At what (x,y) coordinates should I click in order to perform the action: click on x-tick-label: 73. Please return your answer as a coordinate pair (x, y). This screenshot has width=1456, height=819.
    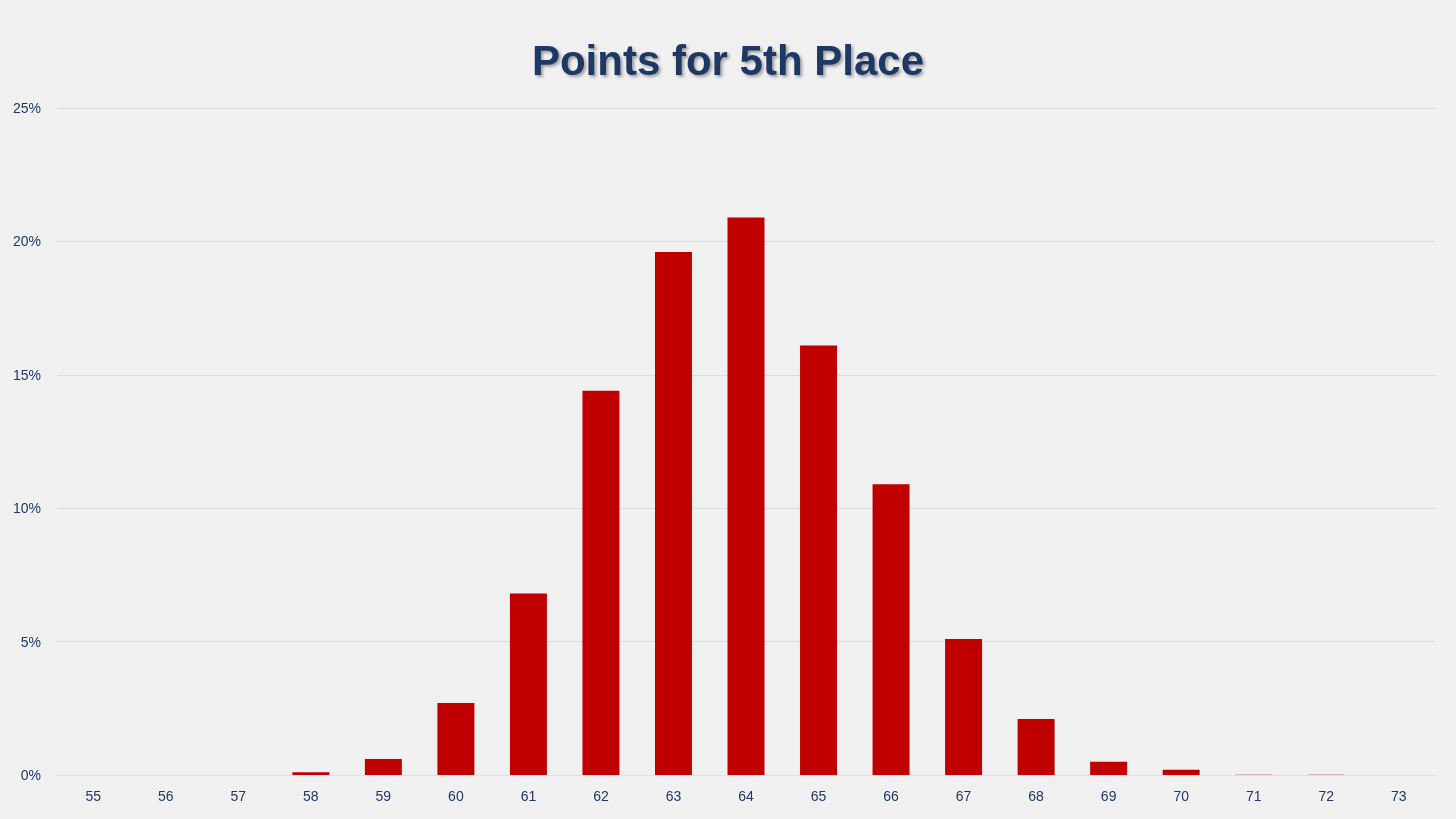
    Looking at the image, I should click on (1398, 796).